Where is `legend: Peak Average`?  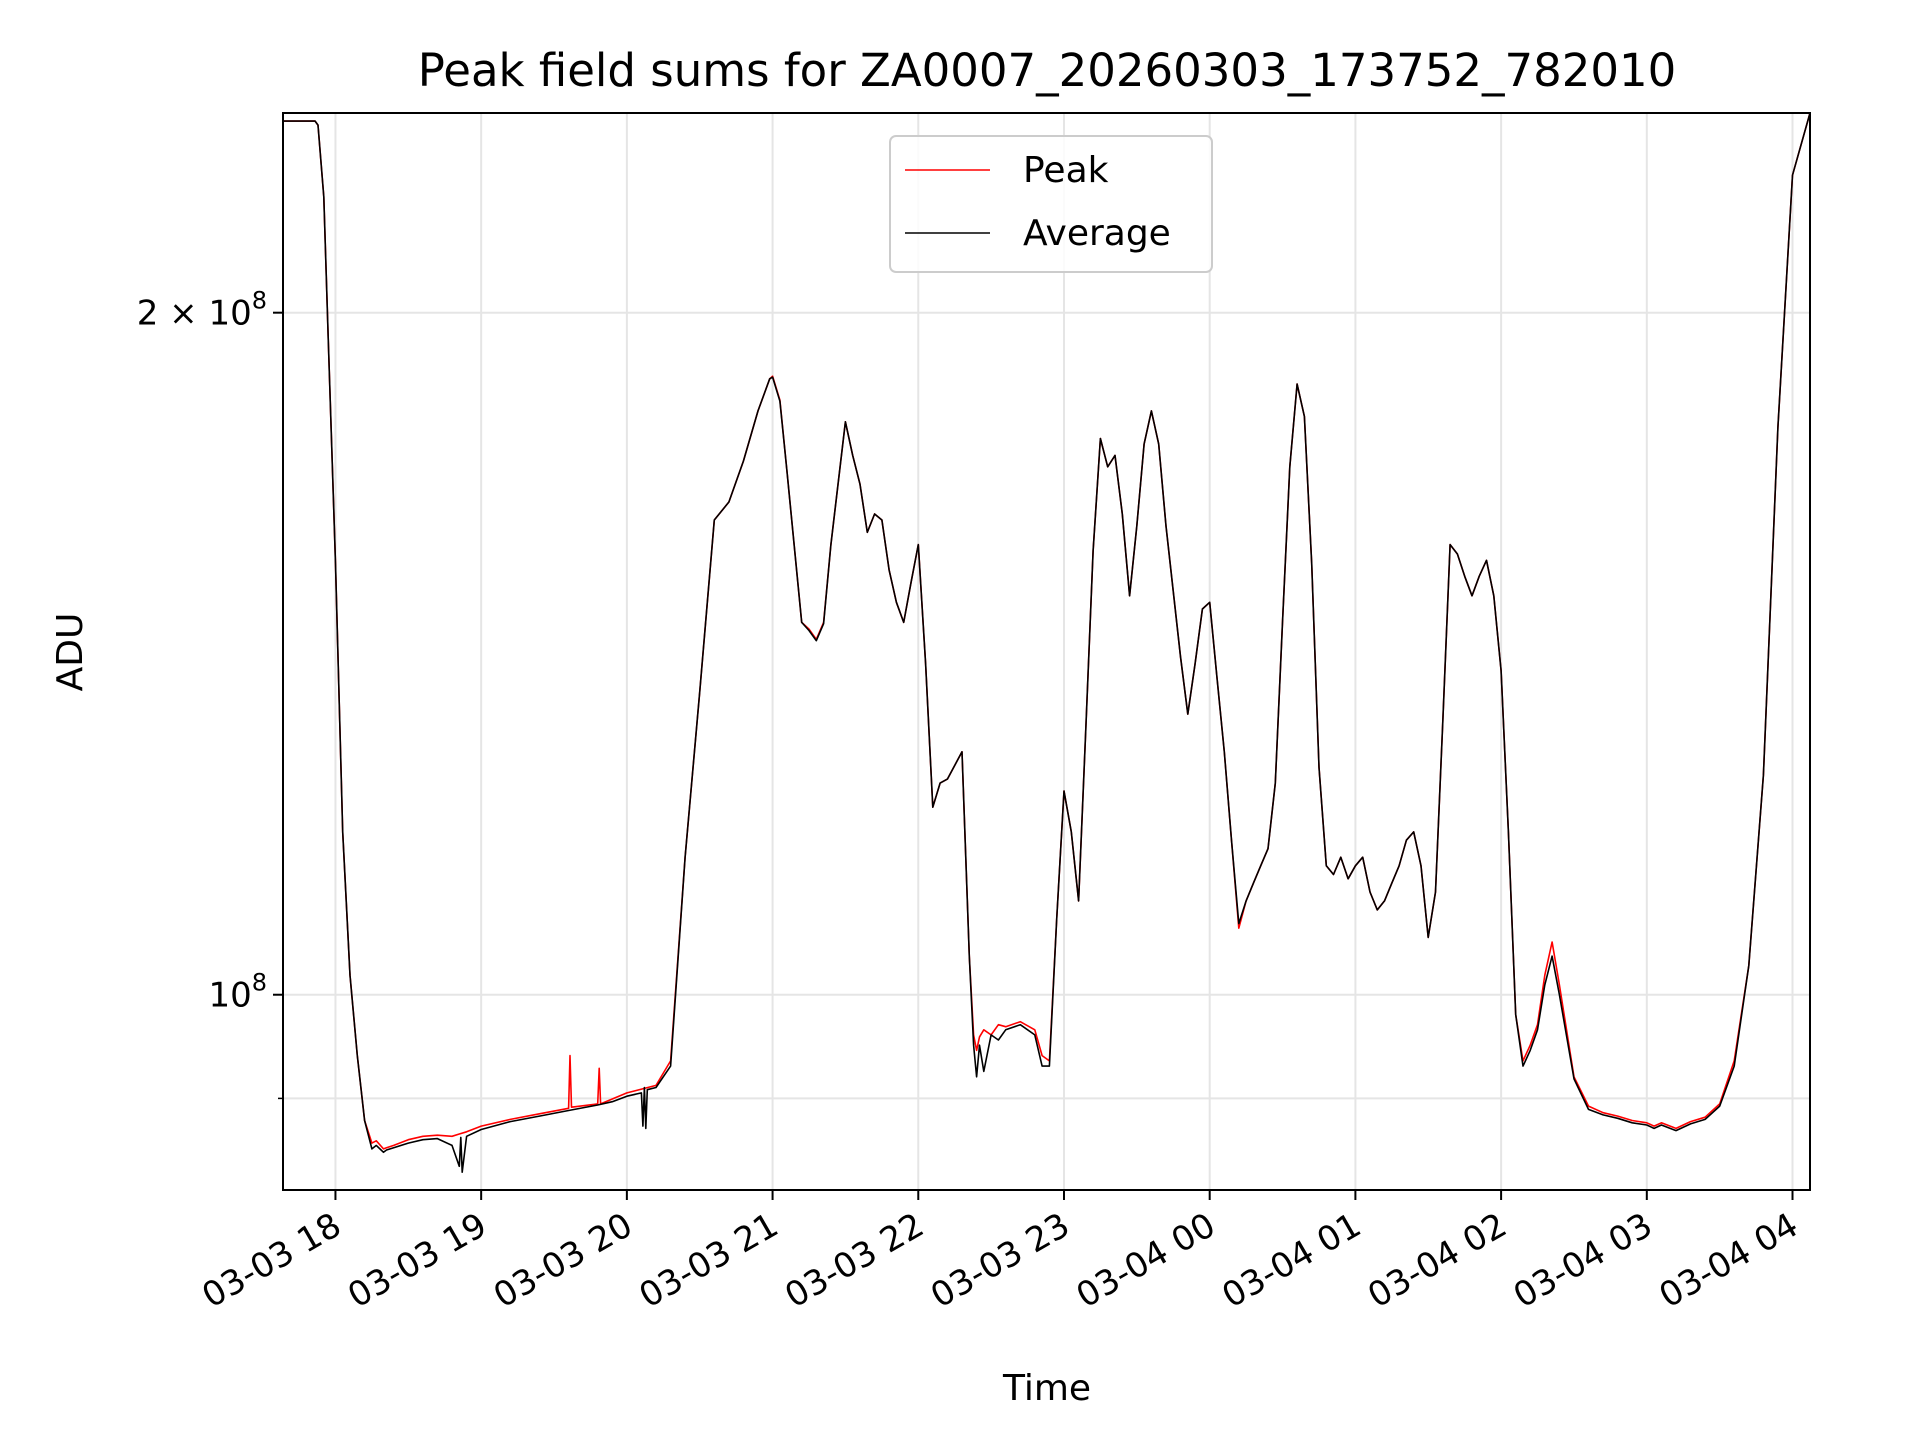 legend: Peak Average is located at coordinates (1051, 204).